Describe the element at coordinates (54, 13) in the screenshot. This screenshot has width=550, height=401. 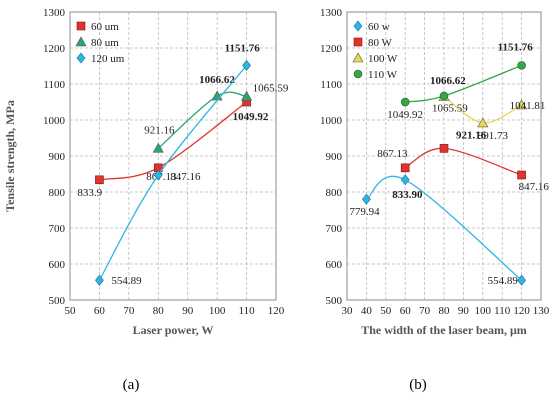
I see `y-tick-label: 1300` at that location.